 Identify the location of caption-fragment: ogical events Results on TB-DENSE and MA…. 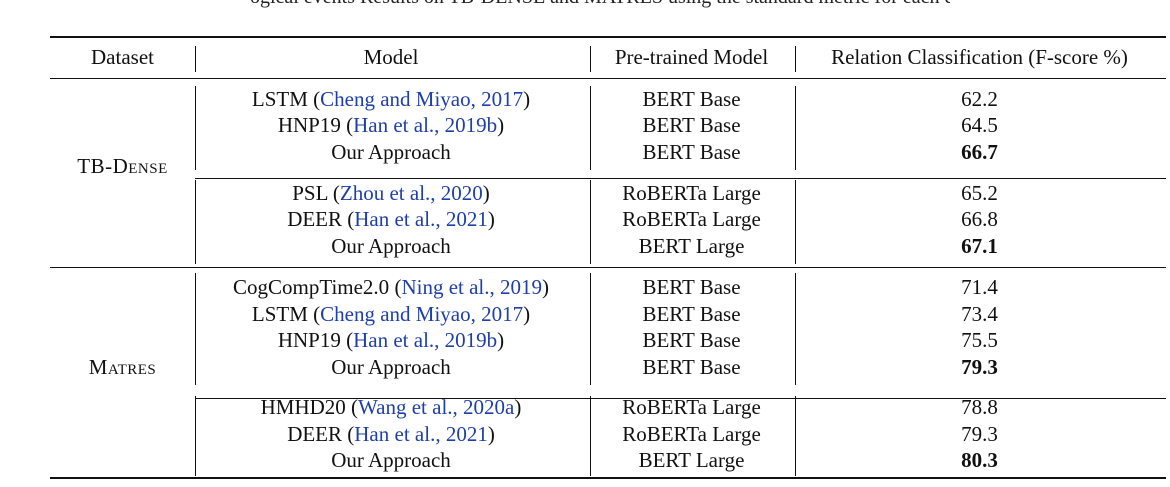
(600, 4).